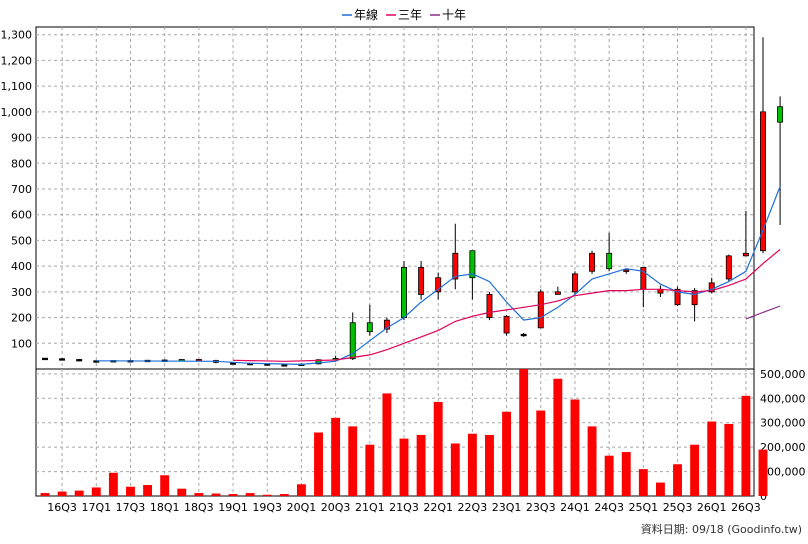  I want to click on price-tick-label: 500, so click(21, 240).